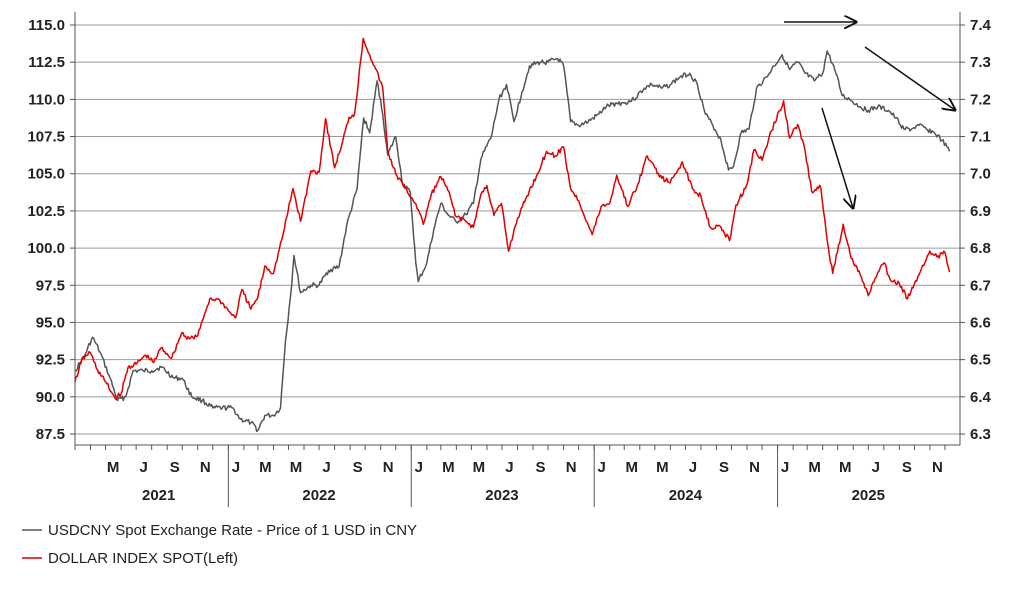  Describe the element at coordinates (980, 248) in the screenshot. I see `right-tick-label: 6.8` at that location.